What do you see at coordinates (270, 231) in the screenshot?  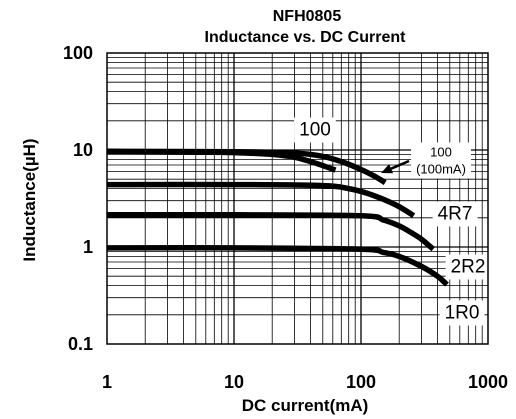 I see `series-line-2r2` at bounding box center [270, 231].